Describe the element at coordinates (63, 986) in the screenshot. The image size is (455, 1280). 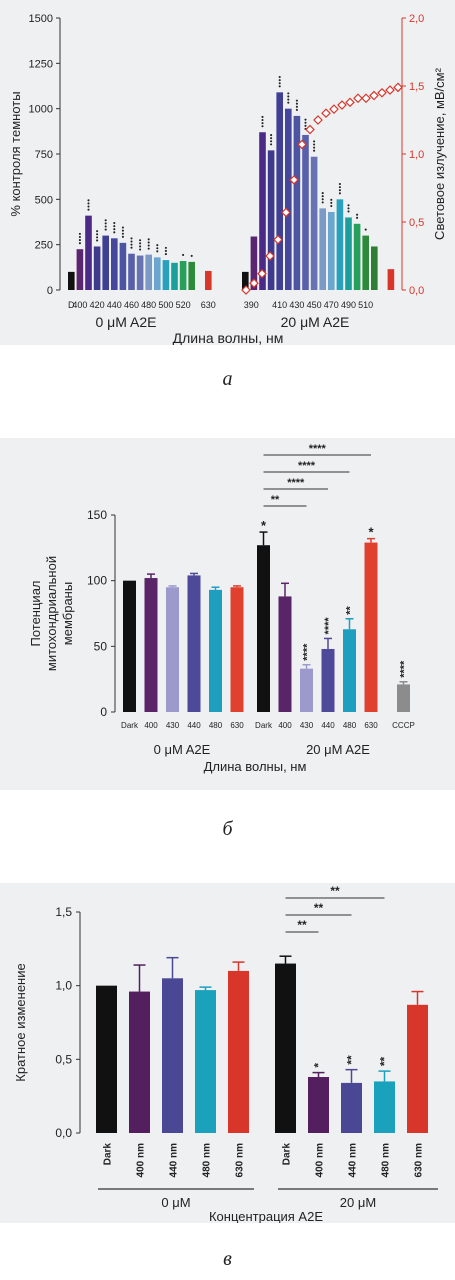
I see `y-tick-label: 1,0` at that location.